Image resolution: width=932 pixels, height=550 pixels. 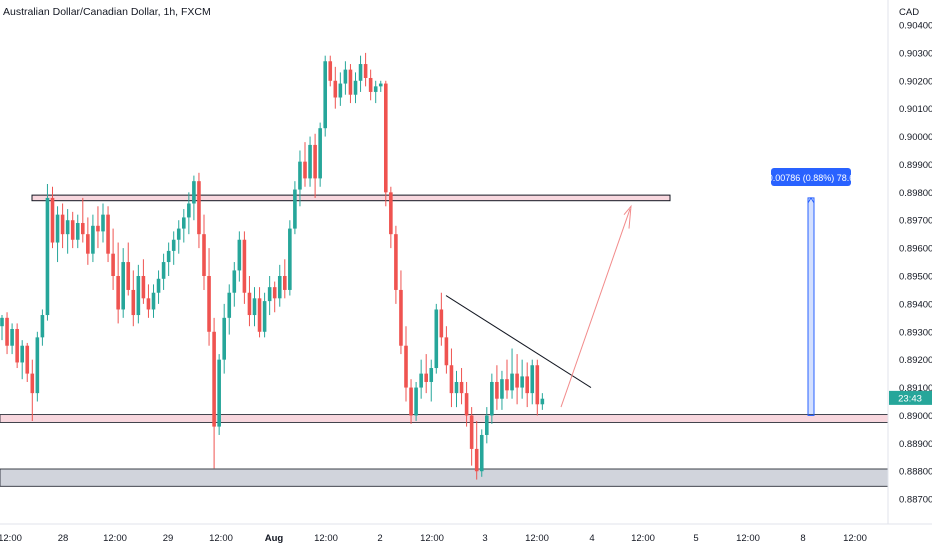 What do you see at coordinates (909, 12) in the screenshot?
I see `currency-label: CAD` at bounding box center [909, 12].